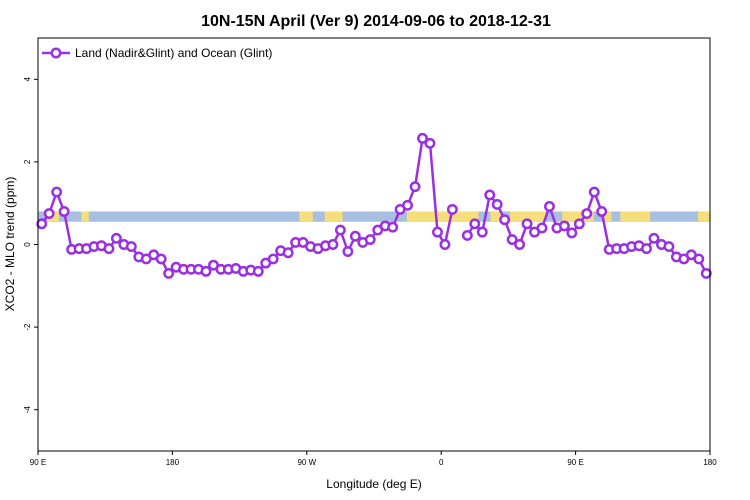 The height and width of the screenshot is (500, 750). Describe the element at coordinates (173, 53) in the screenshot. I see `legend-entry: Land (Nadir&Glint) and Ocean (Glint)` at that location.